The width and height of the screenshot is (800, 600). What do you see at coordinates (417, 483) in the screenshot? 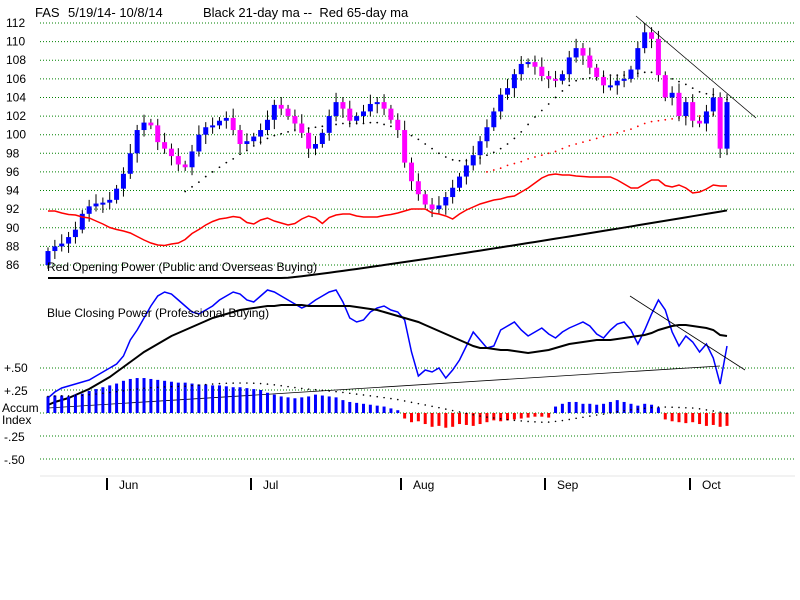
I see `x-axis: Jun Jul Aug Sep Oct` at bounding box center [417, 483].